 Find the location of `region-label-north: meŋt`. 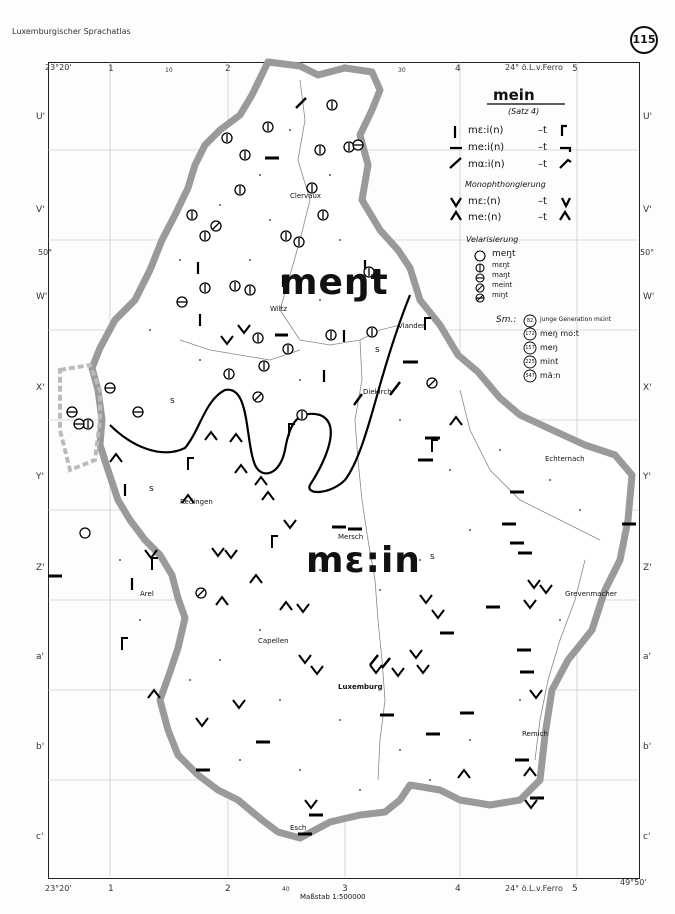

region-label-north: meŋt is located at coordinates (334, 282).